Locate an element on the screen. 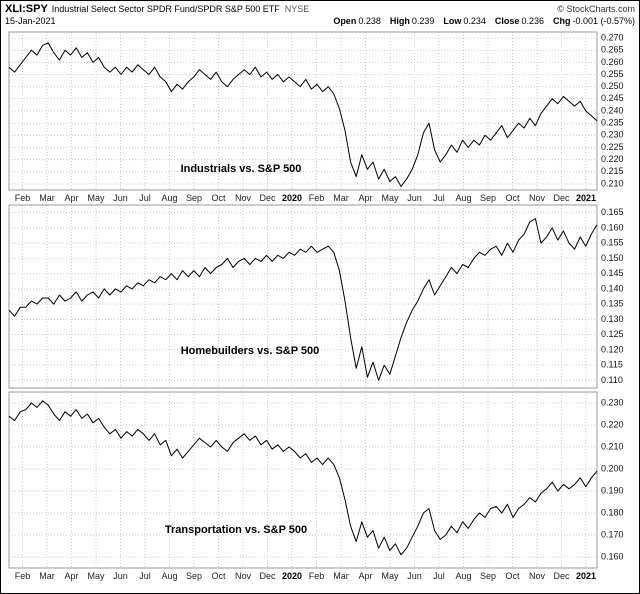  open-value: 0.238 is located at coordinates (369, 21).